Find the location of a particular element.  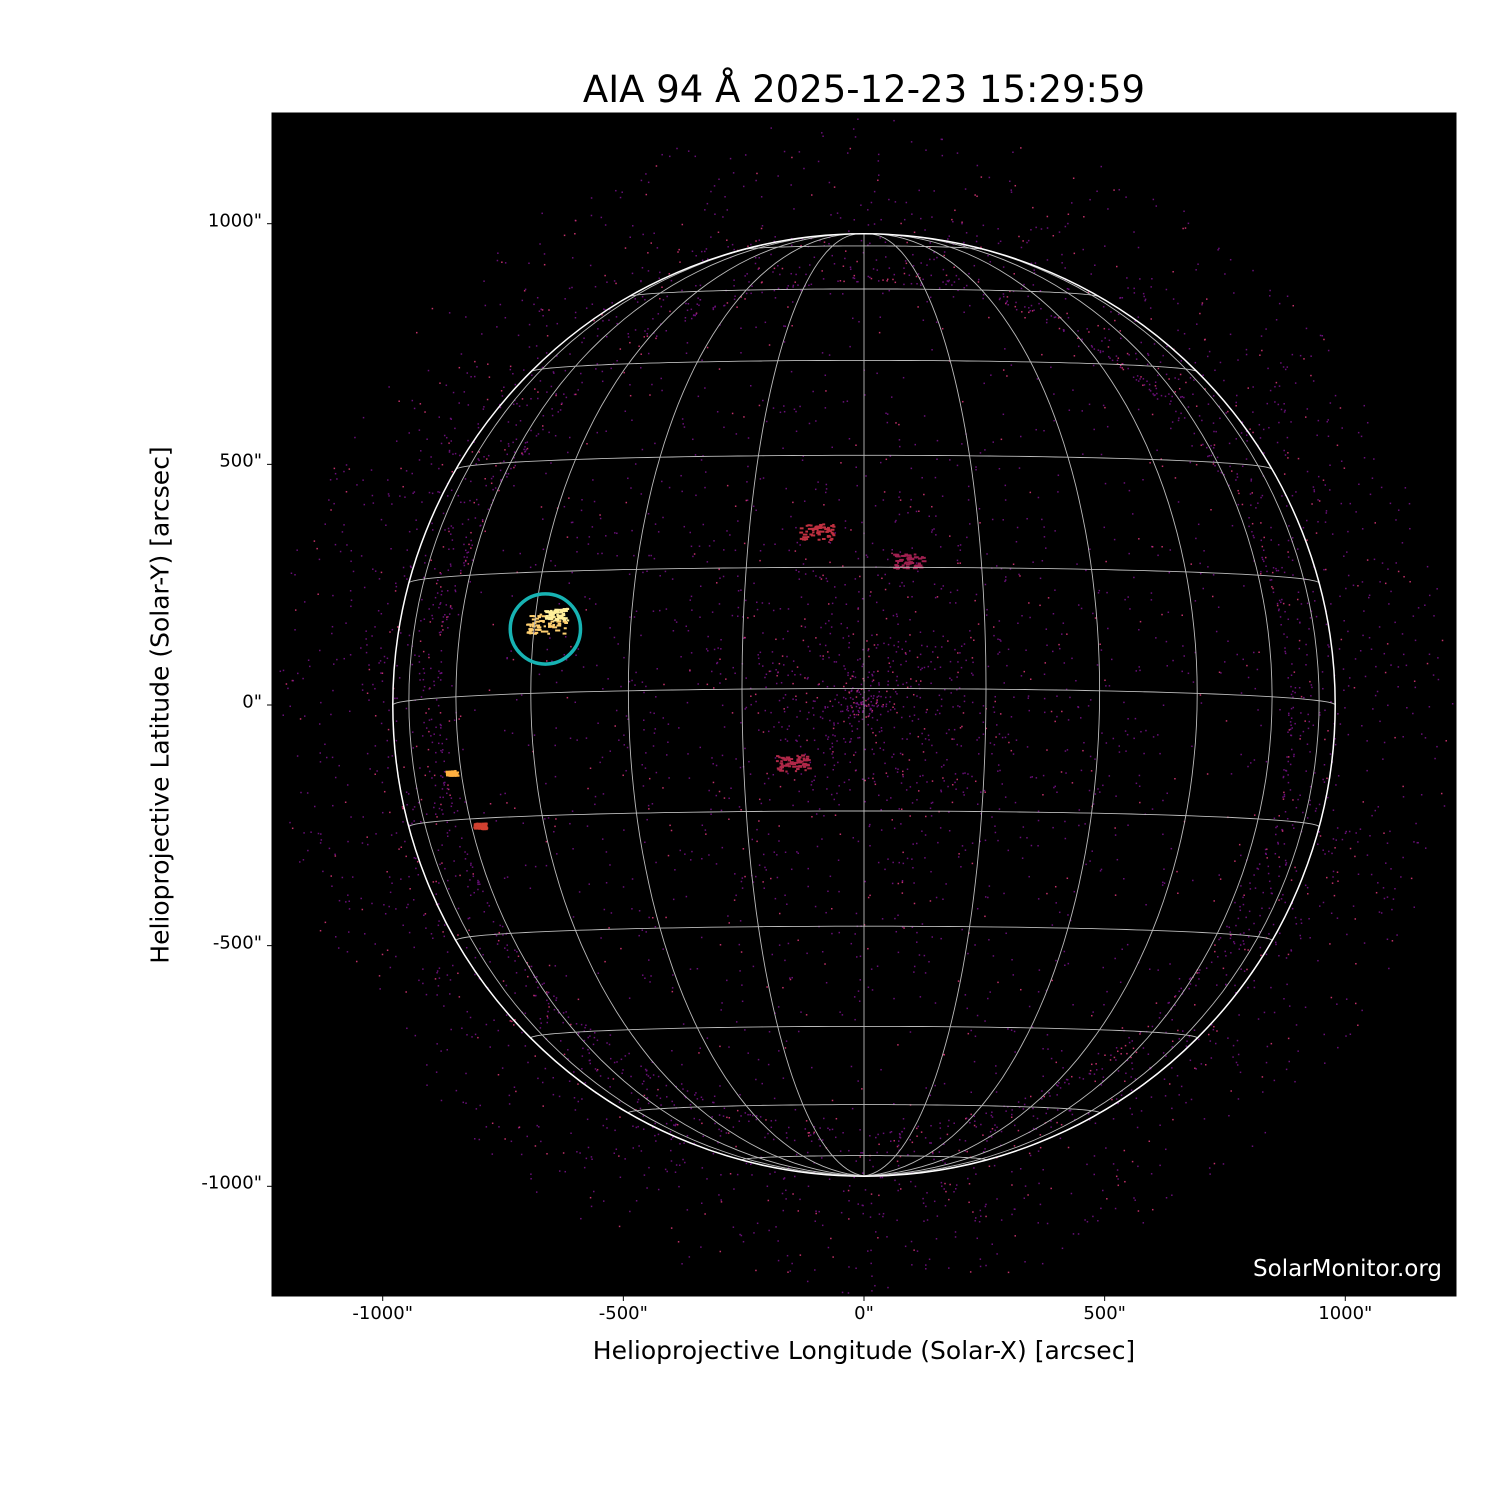

highlight-circle is located at coordinates (545, 629).